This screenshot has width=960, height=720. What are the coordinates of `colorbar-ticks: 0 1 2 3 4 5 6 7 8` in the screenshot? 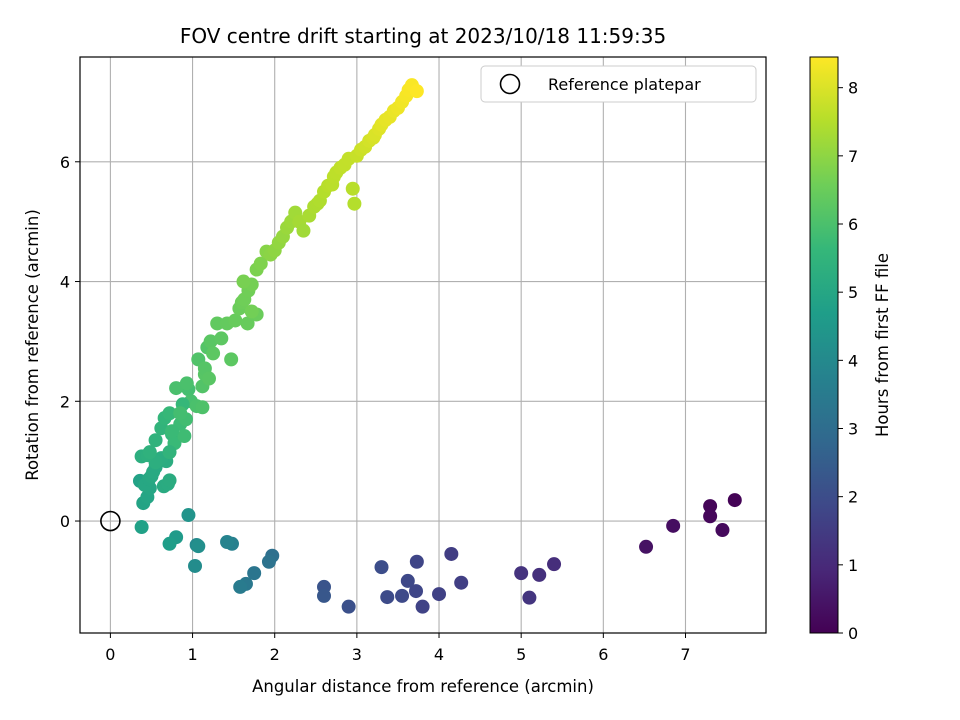 It's located at (848, 361).